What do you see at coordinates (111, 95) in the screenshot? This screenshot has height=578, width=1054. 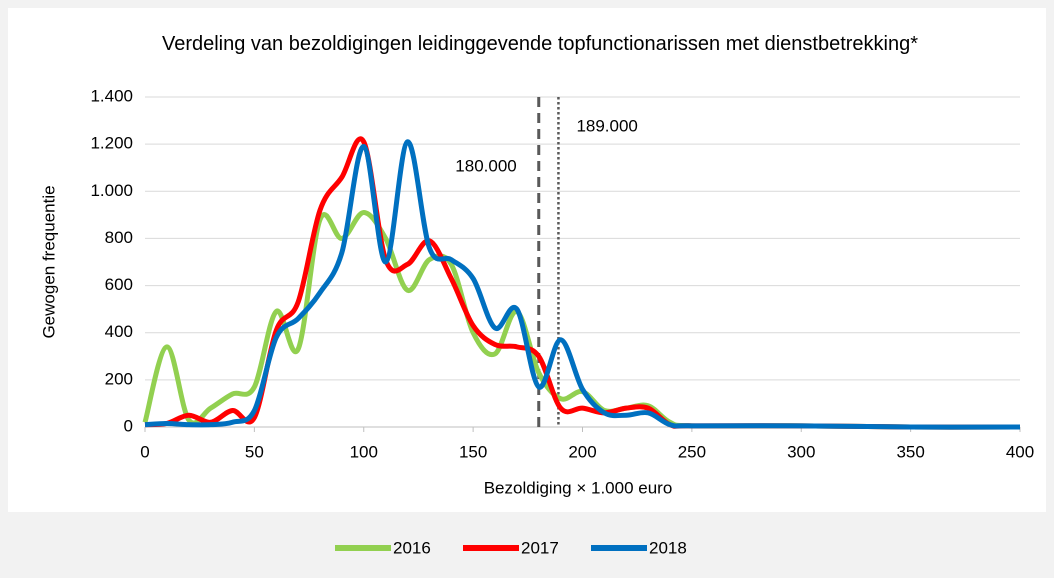 I see `y-tick-label: 1.400` at bounding box center [111, 95].